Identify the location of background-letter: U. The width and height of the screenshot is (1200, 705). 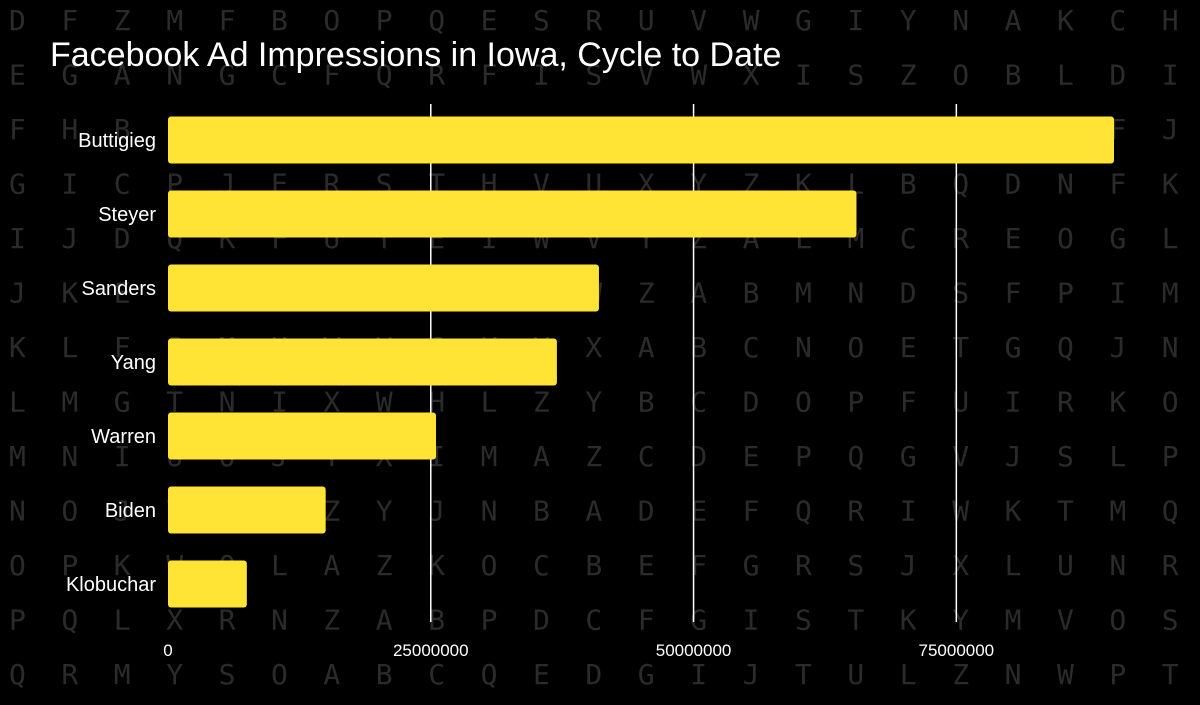
(646, 20).